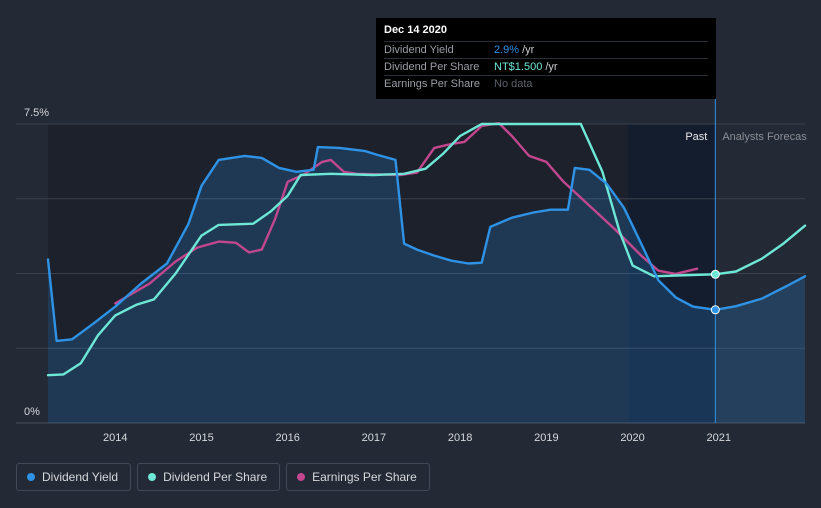  Describe the element at coordinates (364, 477) in the screenshot. I see `legend-label: Earnings Per Share` at that location.